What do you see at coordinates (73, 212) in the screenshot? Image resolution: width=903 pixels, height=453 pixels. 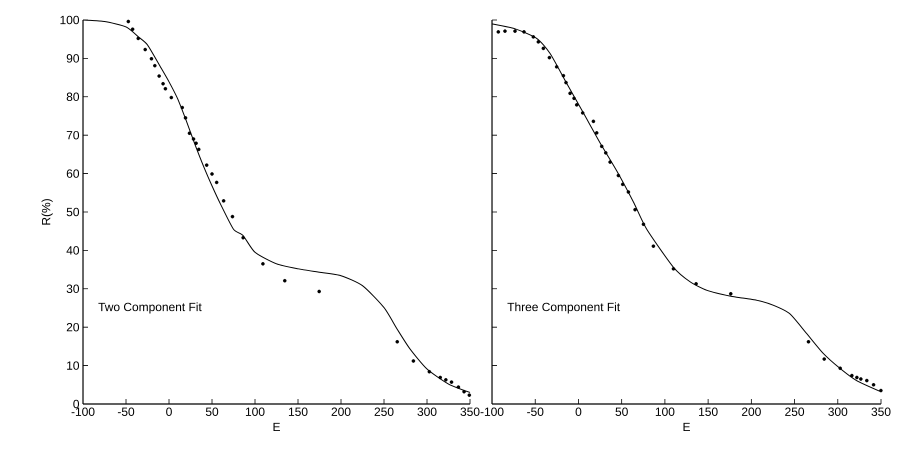 I see `y-tick-label: 50` at bounding box center [73, 212].